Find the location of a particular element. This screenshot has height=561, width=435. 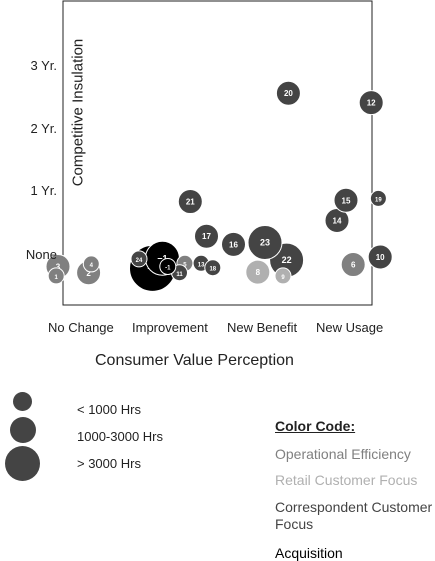

bubble-15: 15 is located at coordinates (346, 200).